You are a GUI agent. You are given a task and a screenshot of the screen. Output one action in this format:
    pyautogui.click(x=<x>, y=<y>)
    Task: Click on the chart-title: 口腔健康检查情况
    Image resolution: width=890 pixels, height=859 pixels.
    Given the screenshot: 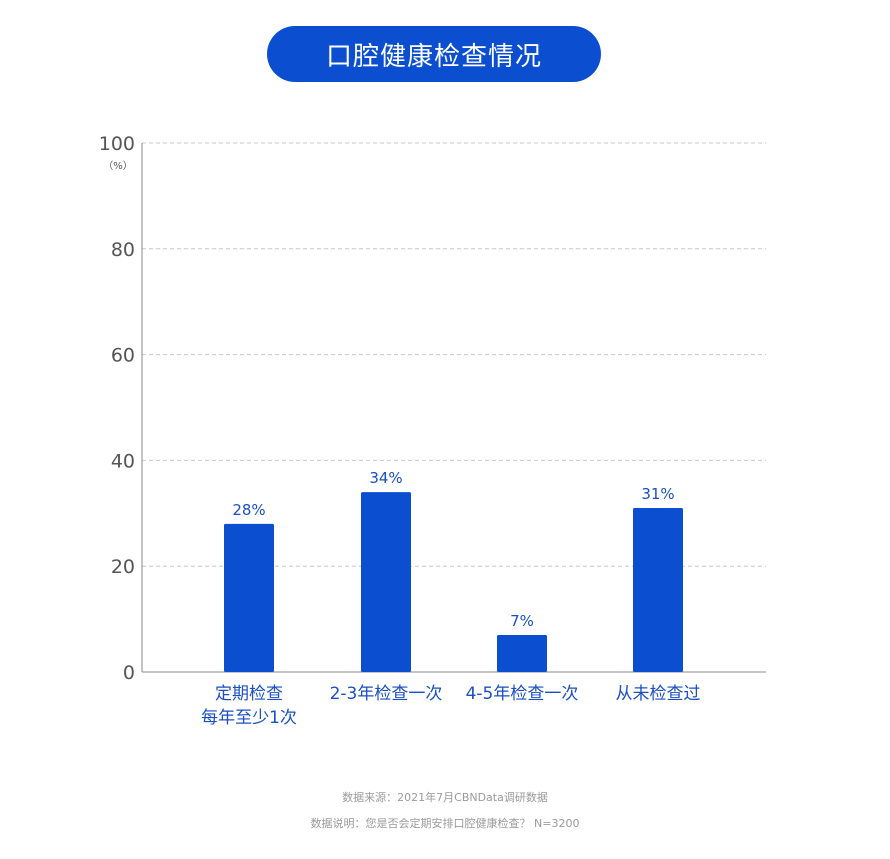 What is the action you would take?
    pyautogui.click(x=433, y=56)
    